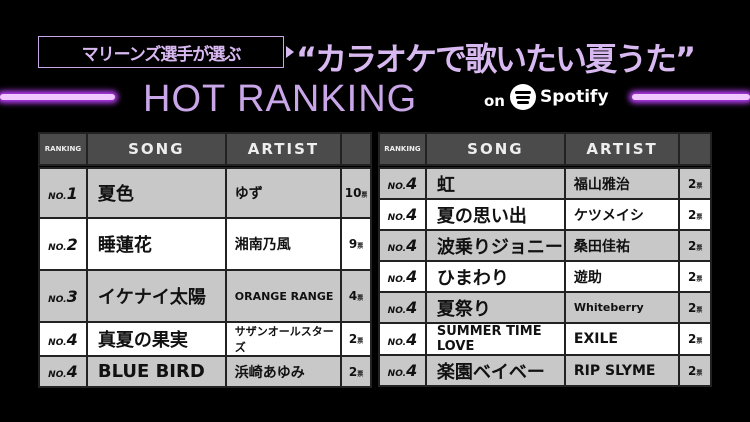 The image size is (750, 422). I want to click on artist-cell: EXILE, so click(622, 339).